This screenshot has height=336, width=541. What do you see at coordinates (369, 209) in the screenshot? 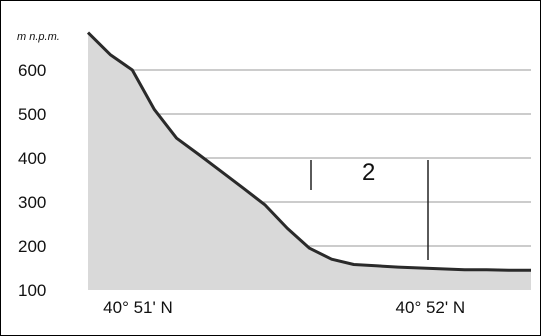
I see `section-annotation: 2` at bounding box center [369, 209].